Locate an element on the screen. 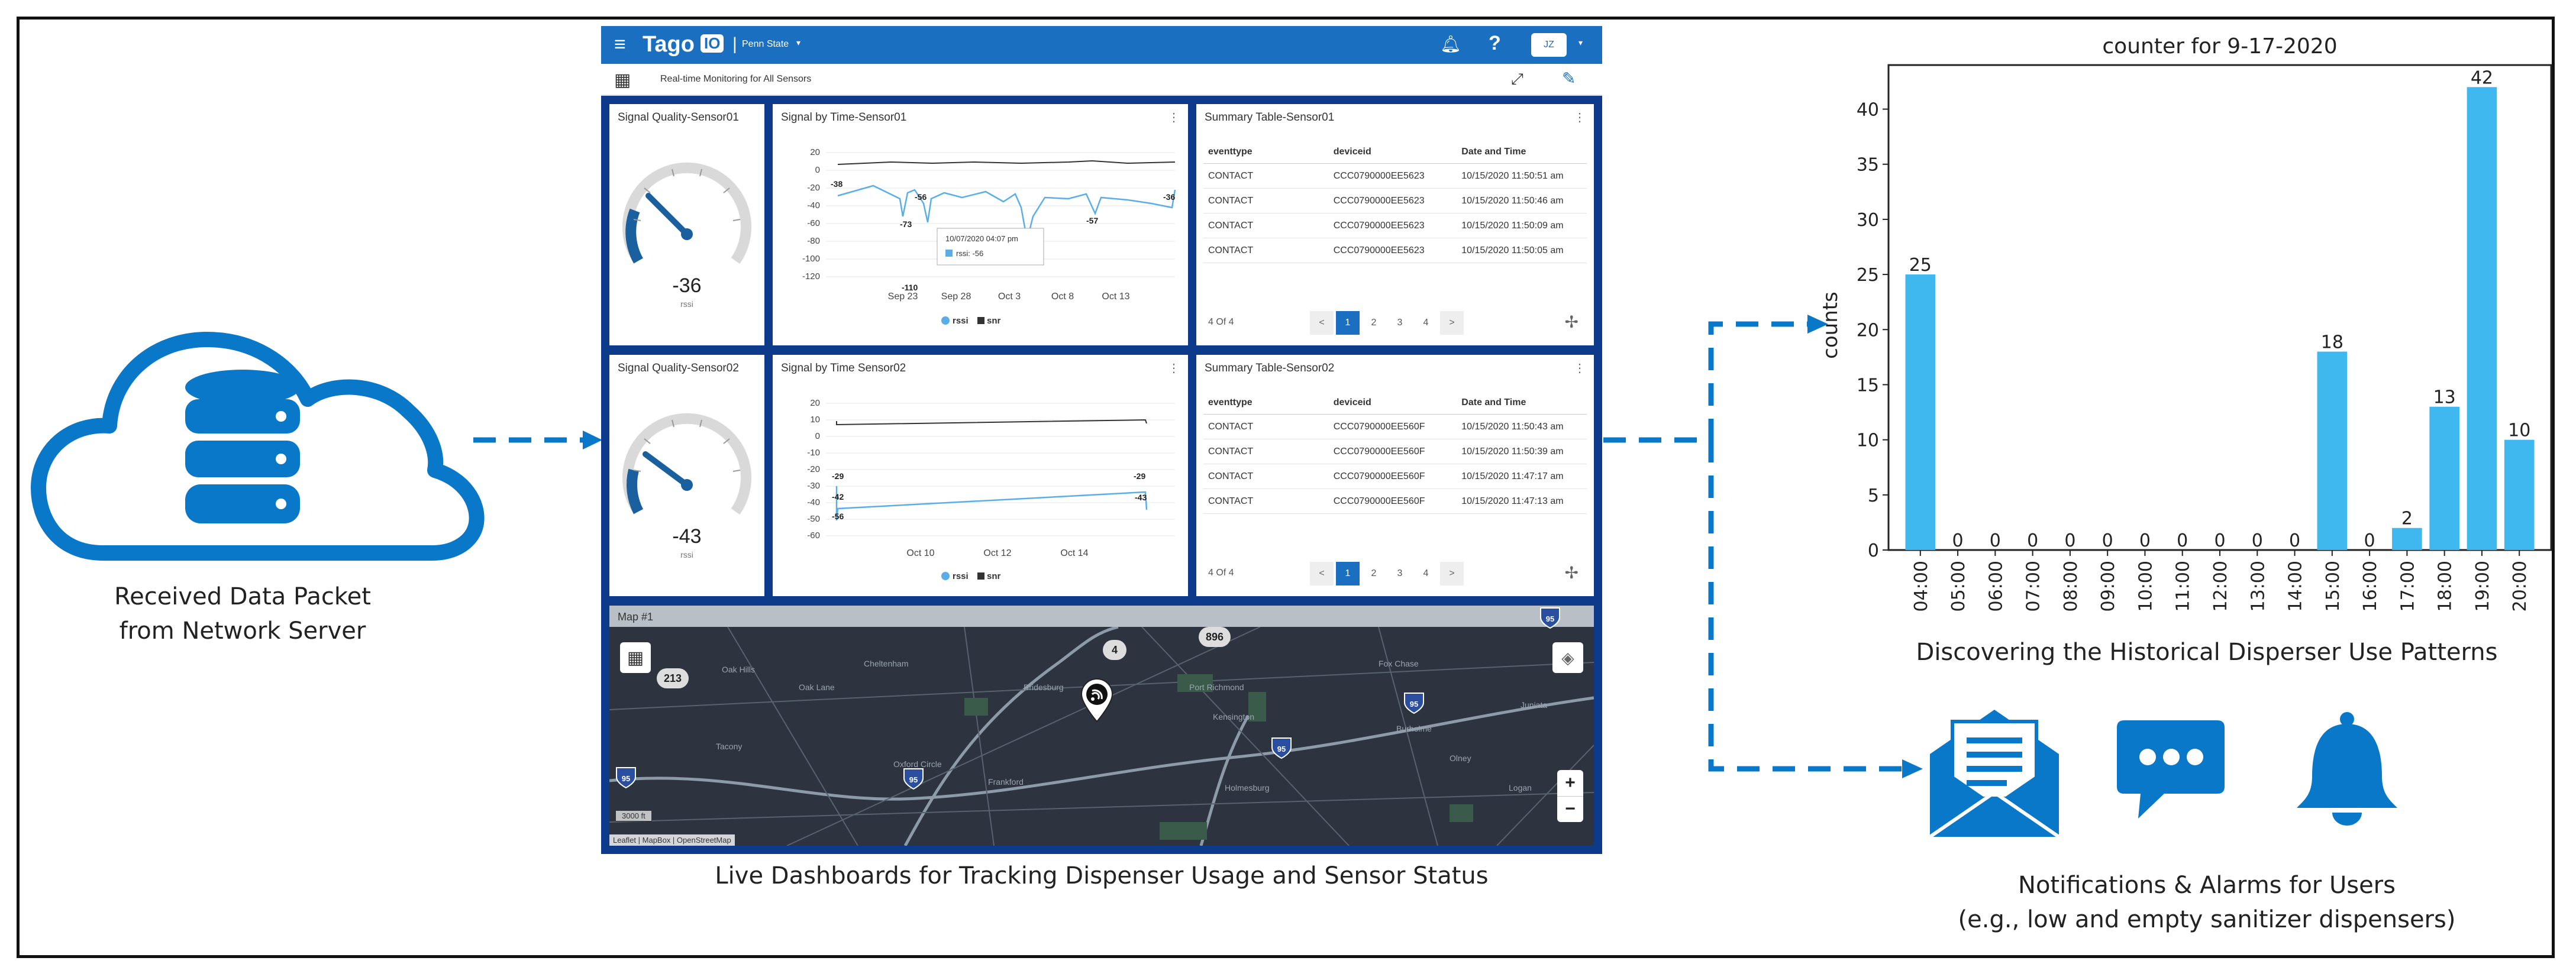 The width and height of the screenshot is (2576, 977). grid-icon: ▦ is located at coordinates (622, 80).